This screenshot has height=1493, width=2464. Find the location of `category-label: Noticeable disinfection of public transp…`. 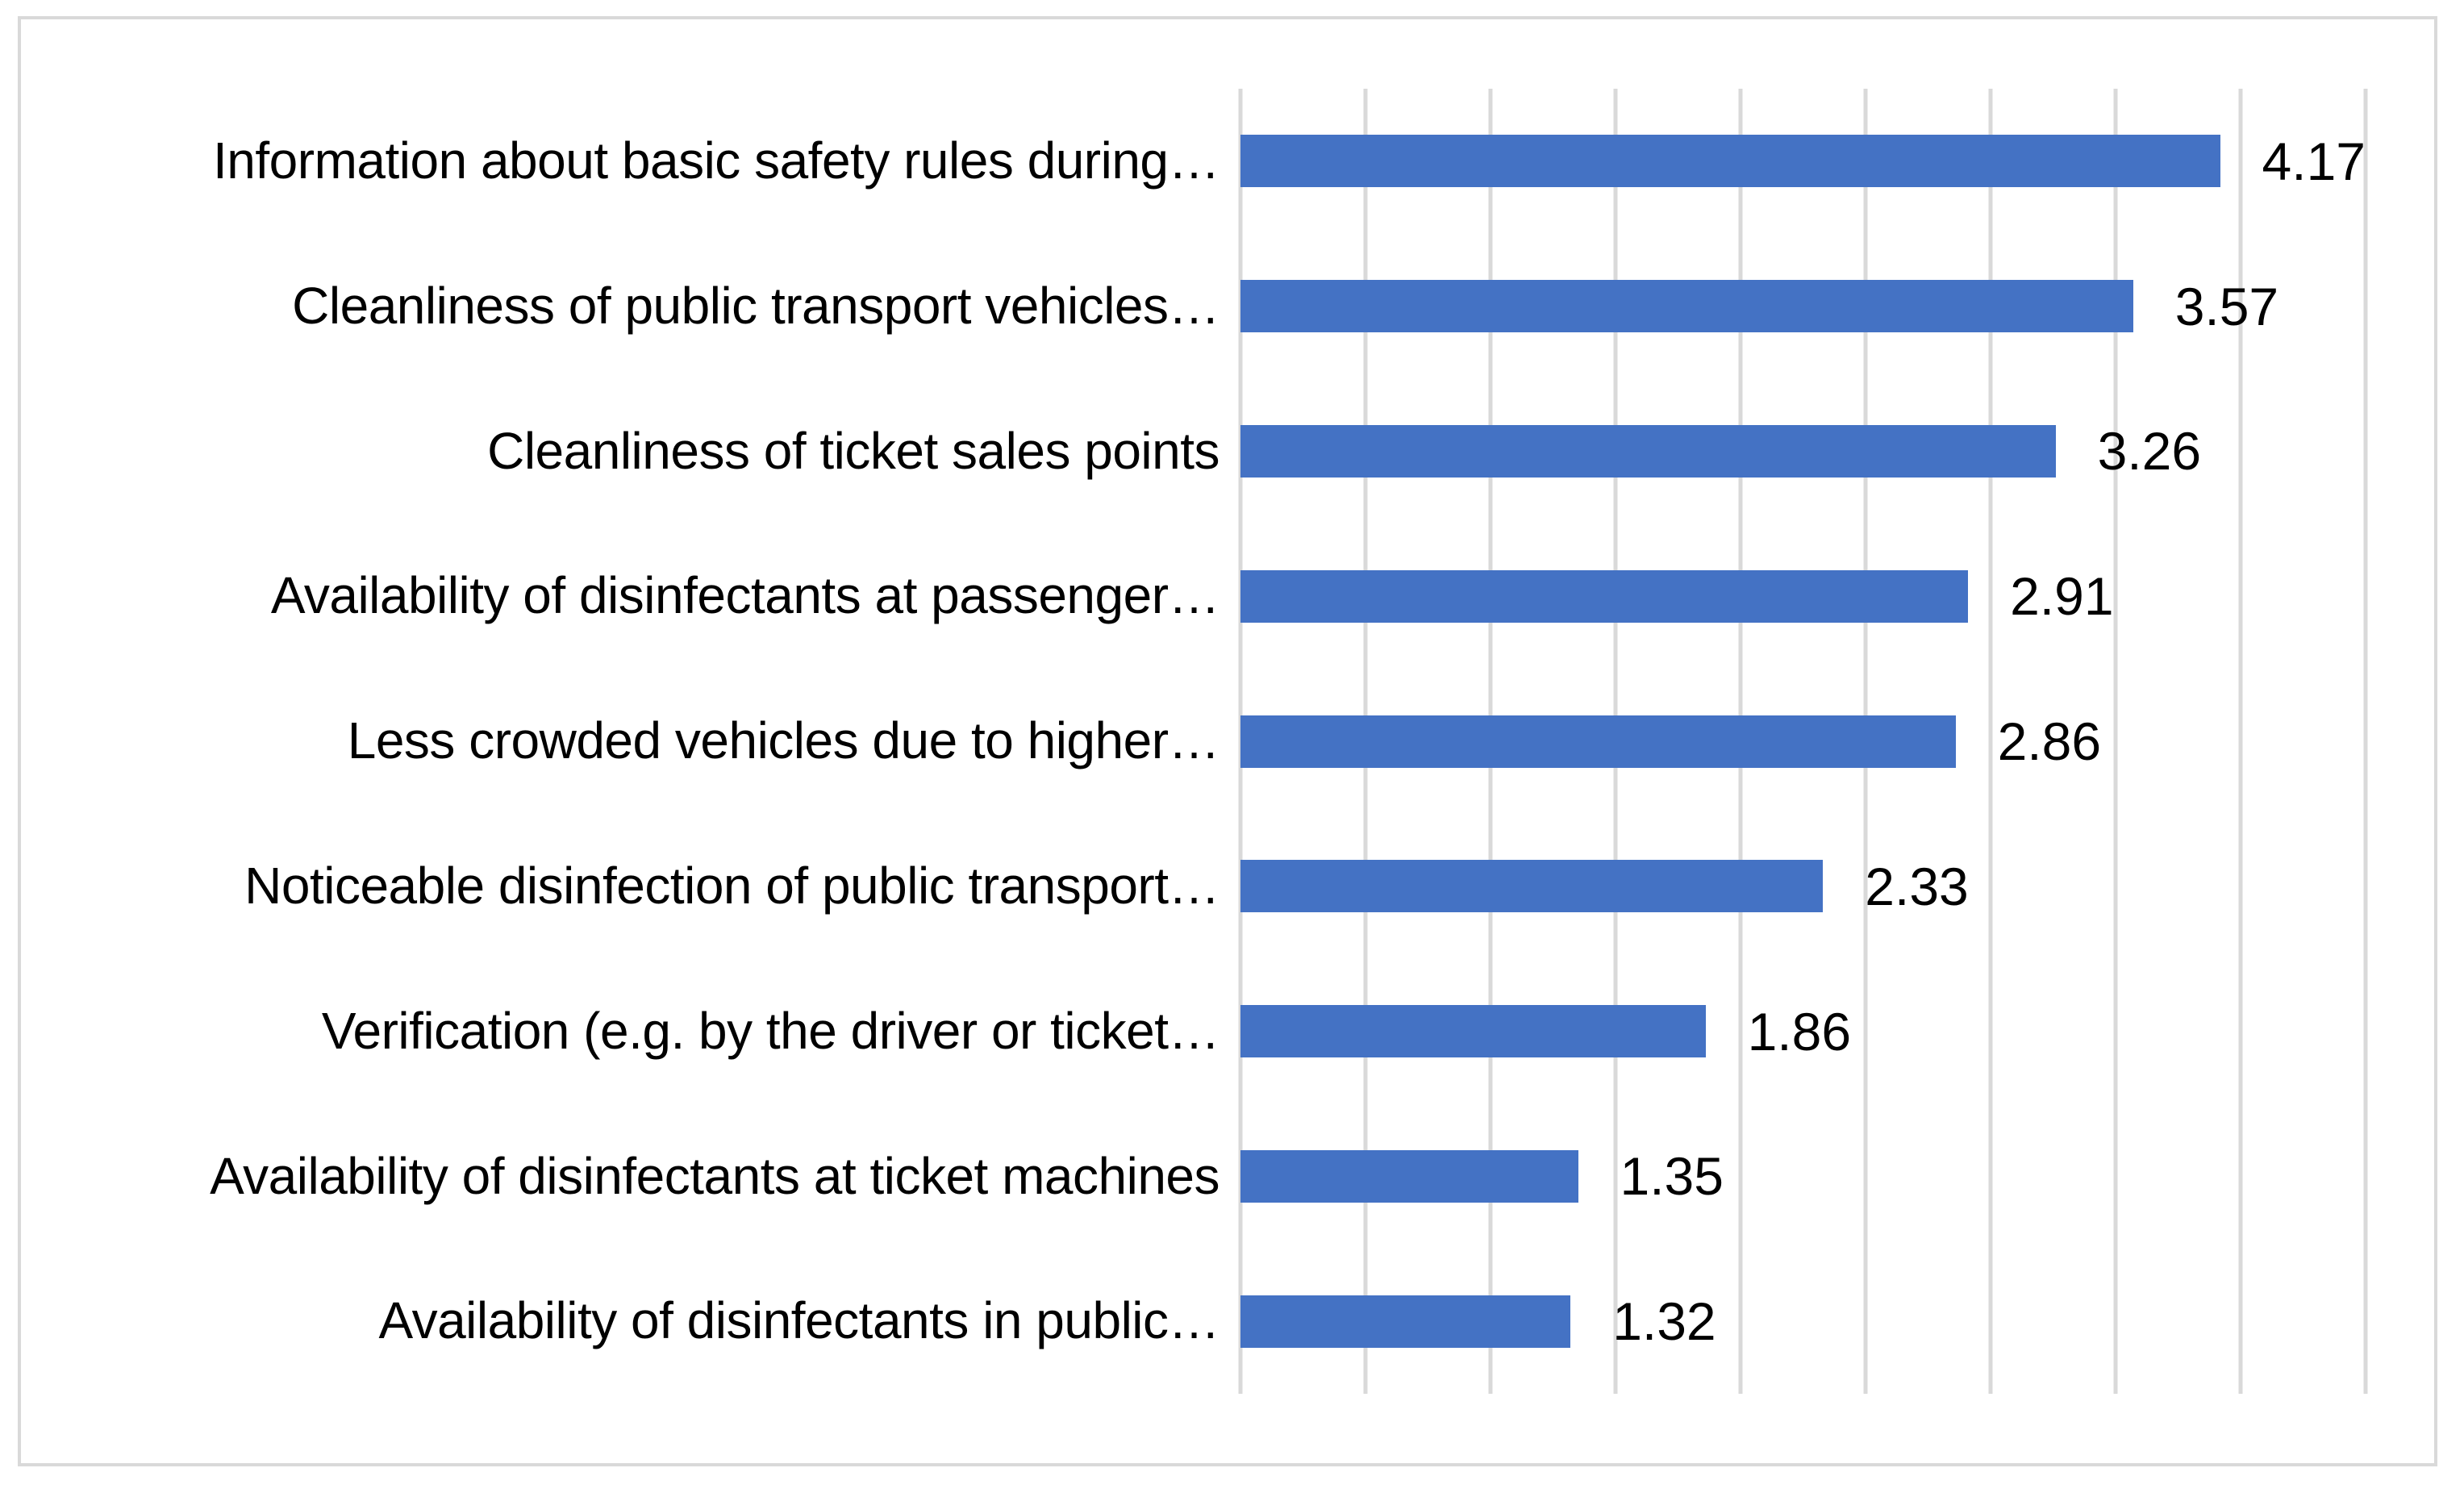

category-label: Noticeable disinfection of public transp… is located at coordinates (731, 886).